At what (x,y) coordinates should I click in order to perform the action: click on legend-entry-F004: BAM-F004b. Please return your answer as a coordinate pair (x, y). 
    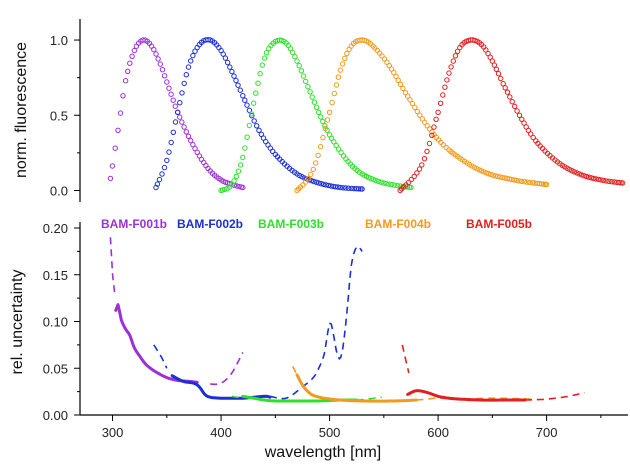
    Looking at the image, I should click on (398, 224).